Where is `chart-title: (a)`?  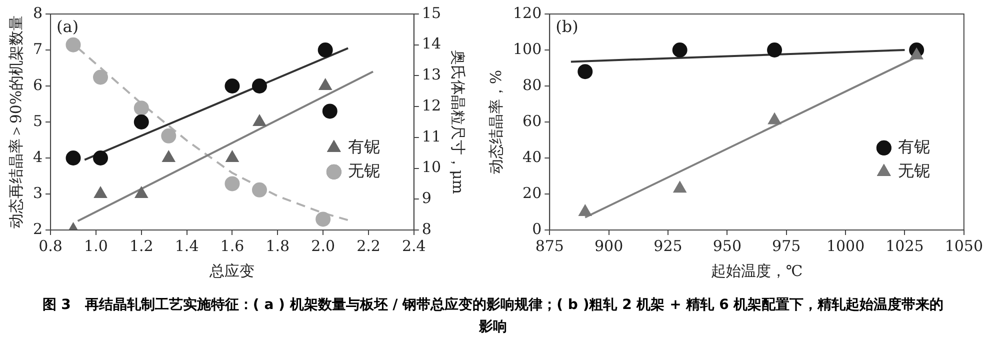
chart-title: (a) is located at coordinates (67, 26).